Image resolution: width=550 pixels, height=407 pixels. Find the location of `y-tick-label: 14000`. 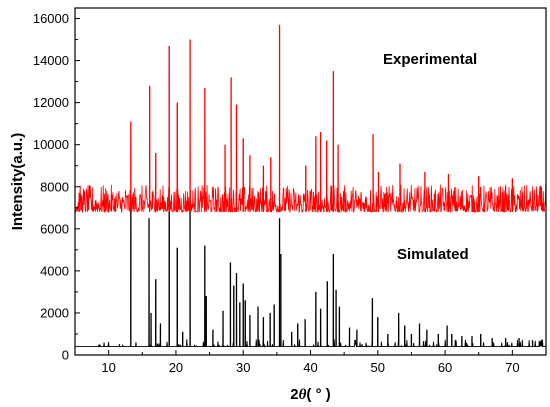

y-tick-label: 14000 is located at coordinates (51, 60).